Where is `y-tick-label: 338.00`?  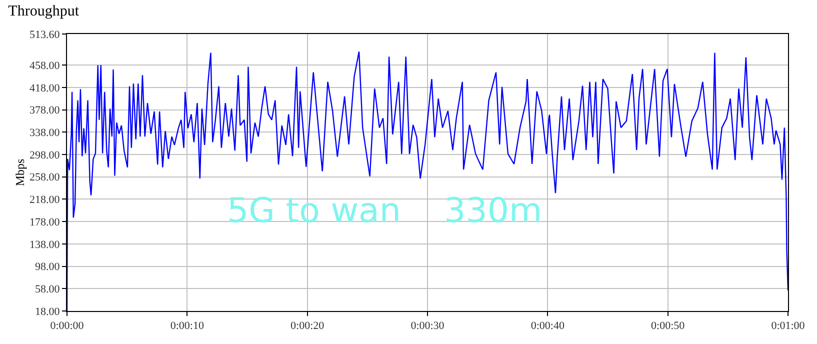
y-tick-label: 338.00 is located at coordinates (45, 133).